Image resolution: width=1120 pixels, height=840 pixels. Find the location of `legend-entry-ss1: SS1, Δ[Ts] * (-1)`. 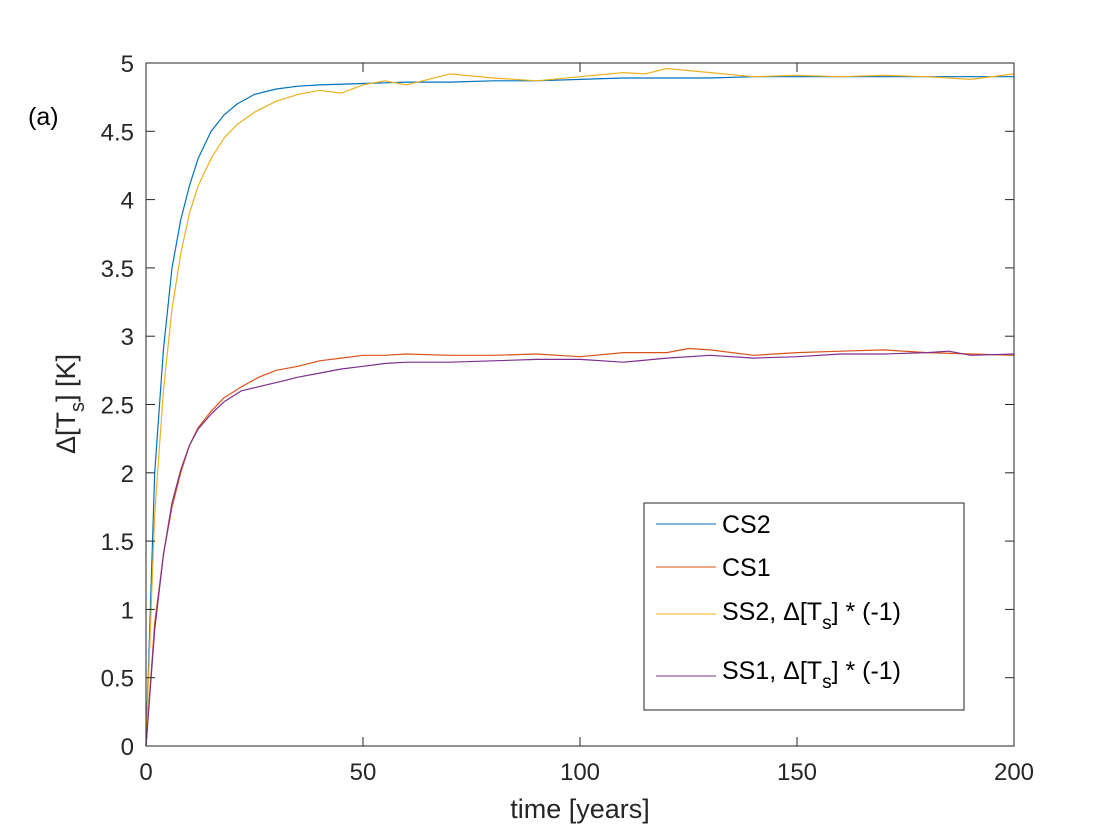

legend-entry-ss1: SS1, Δ[Ts] * (-1) is located at coordinates (778, 675).